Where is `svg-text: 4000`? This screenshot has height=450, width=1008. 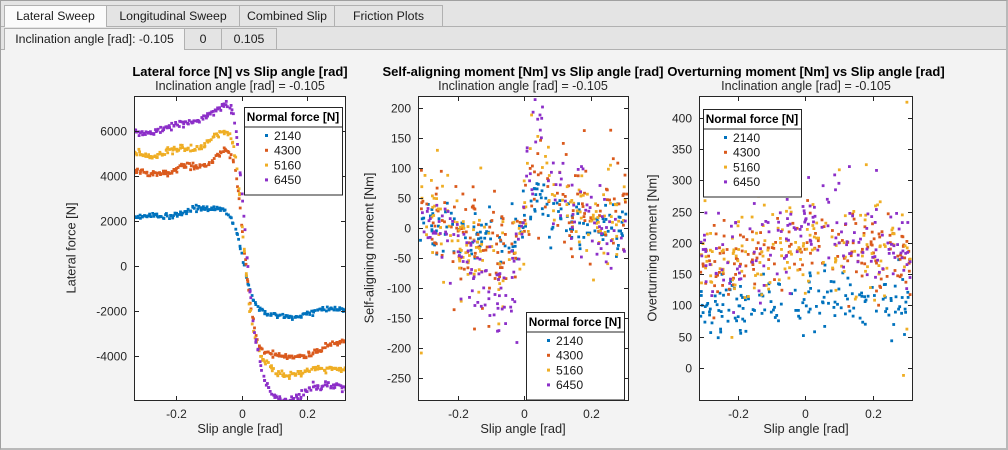 svg-text: 4000 is located at coordinates (113, 177).